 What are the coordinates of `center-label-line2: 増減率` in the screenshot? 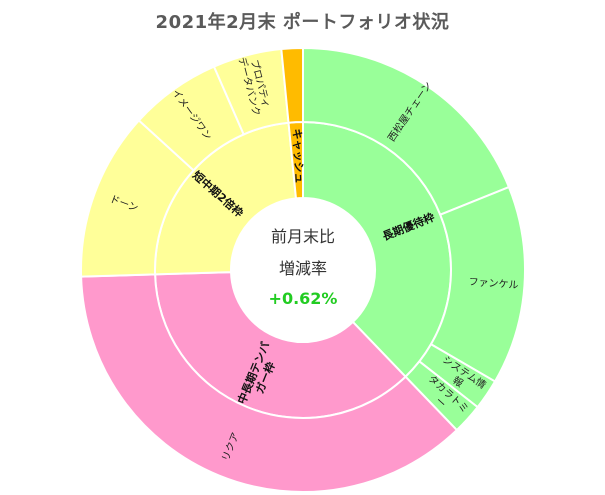 It's located at (303, 268).